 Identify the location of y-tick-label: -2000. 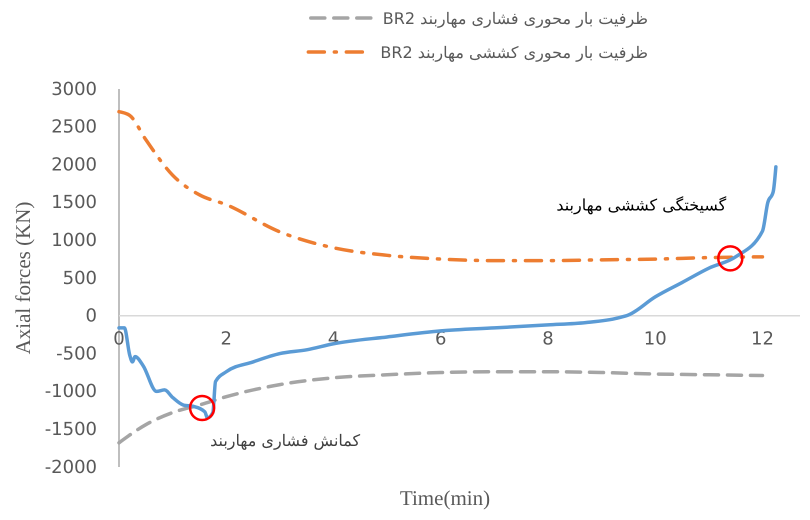
(70, 467).